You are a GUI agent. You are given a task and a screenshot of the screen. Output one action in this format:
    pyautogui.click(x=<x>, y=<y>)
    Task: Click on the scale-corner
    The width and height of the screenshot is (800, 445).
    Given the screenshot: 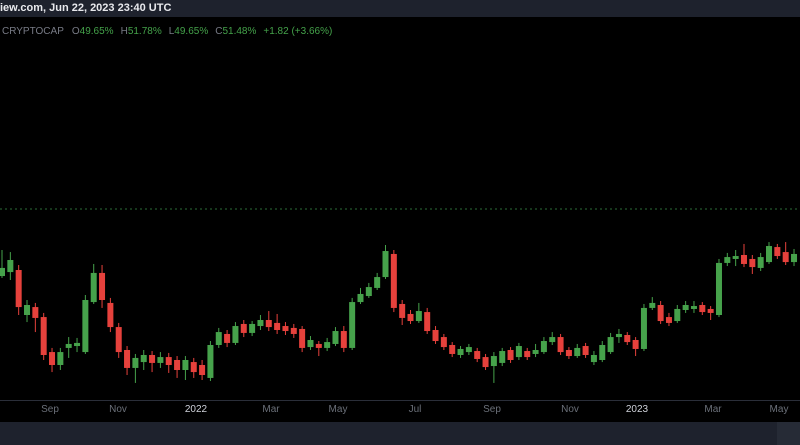 What is the action you would take?
    pyautogui.click(x=788, y=433)
    